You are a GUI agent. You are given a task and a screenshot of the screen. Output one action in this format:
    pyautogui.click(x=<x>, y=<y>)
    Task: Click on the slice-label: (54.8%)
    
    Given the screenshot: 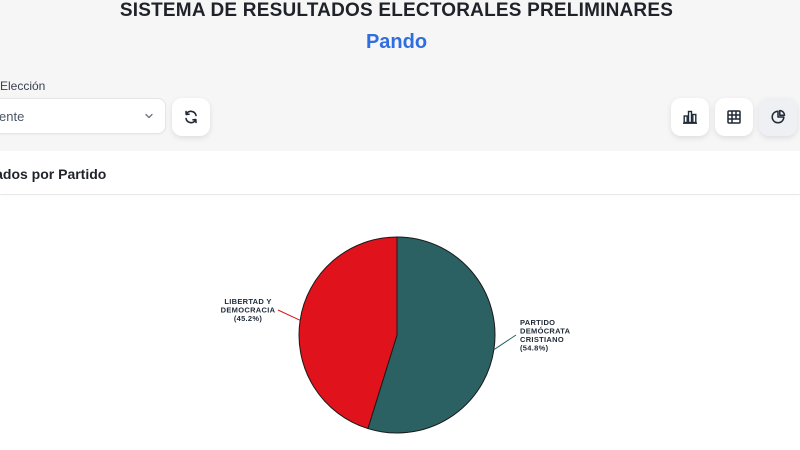 What is the action you would take?
    pyautogui.click(x=534, y=347)
    